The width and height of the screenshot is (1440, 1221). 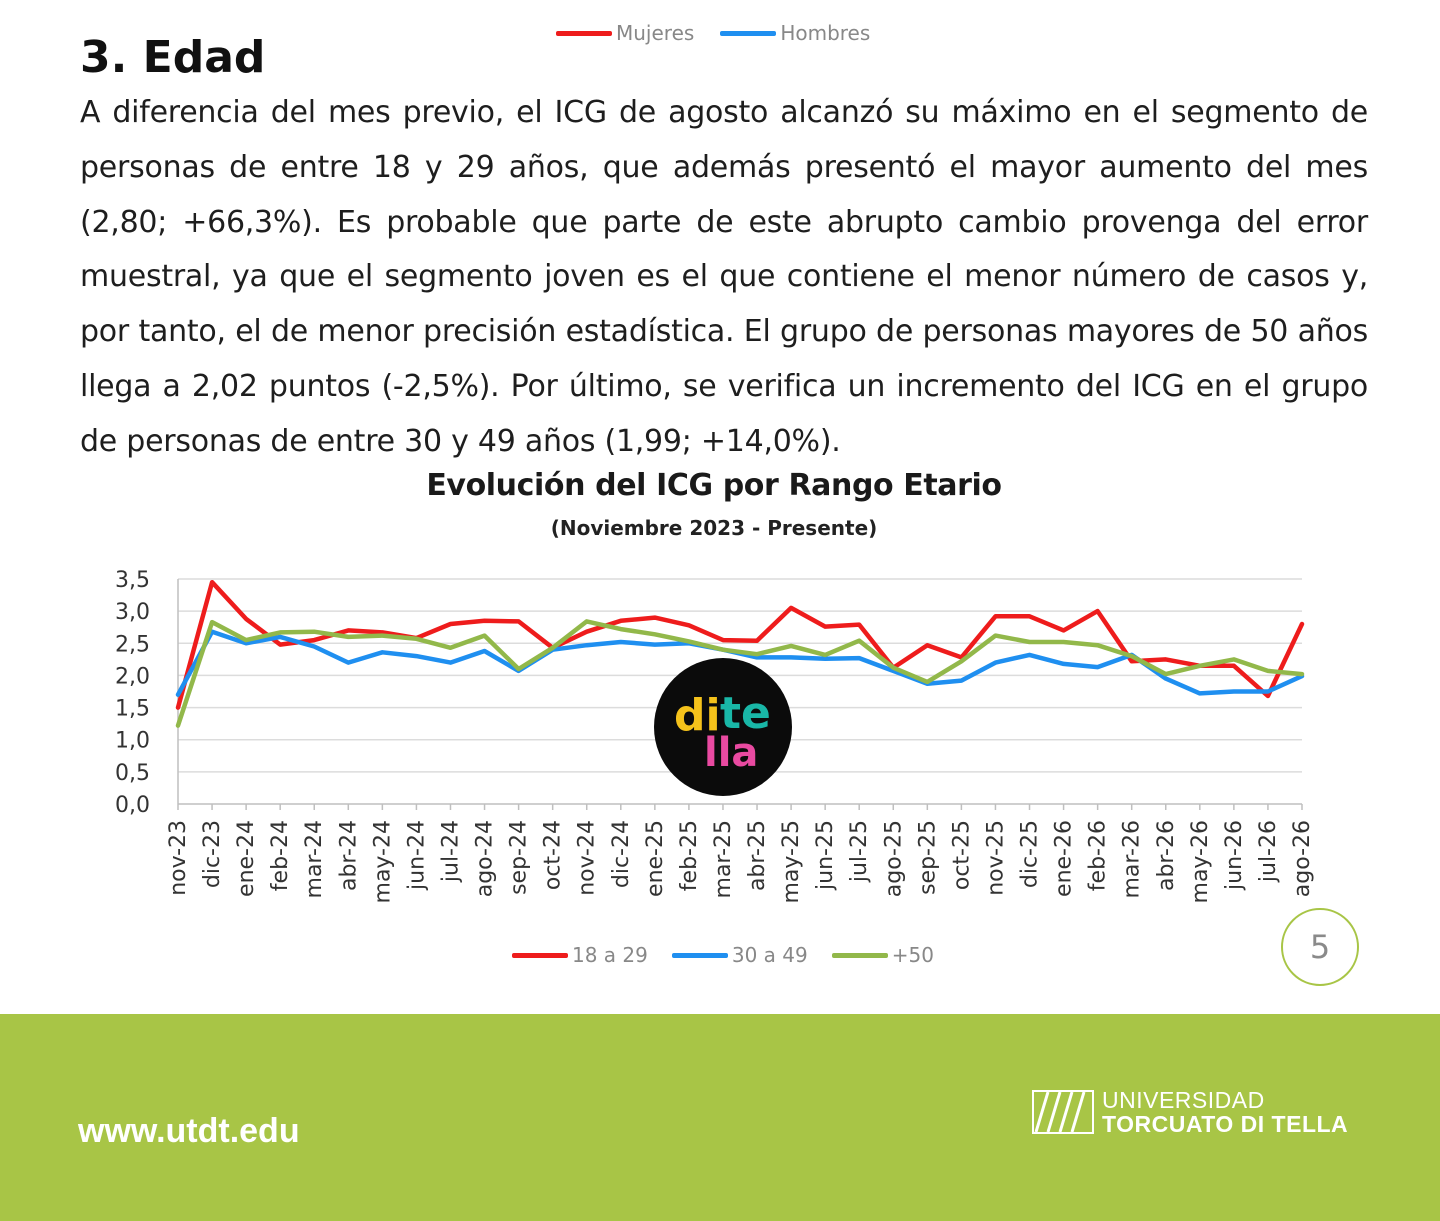 What do you see at coordinates (621, 854) in the screenshot?
I see `x-tick-label: dic-24` at bounding box center [621, 854].